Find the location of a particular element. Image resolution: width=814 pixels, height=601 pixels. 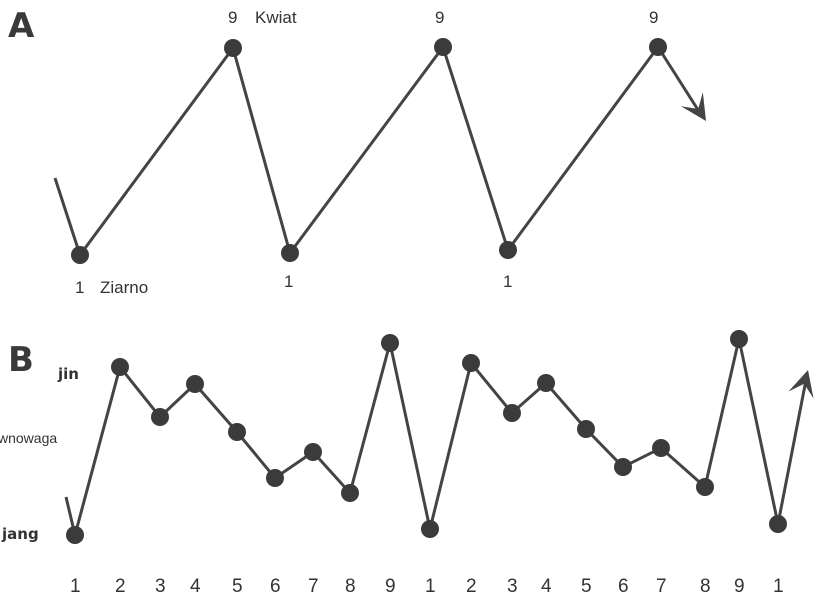

balance-label: wnowaga is located at coordinates (29, 438).